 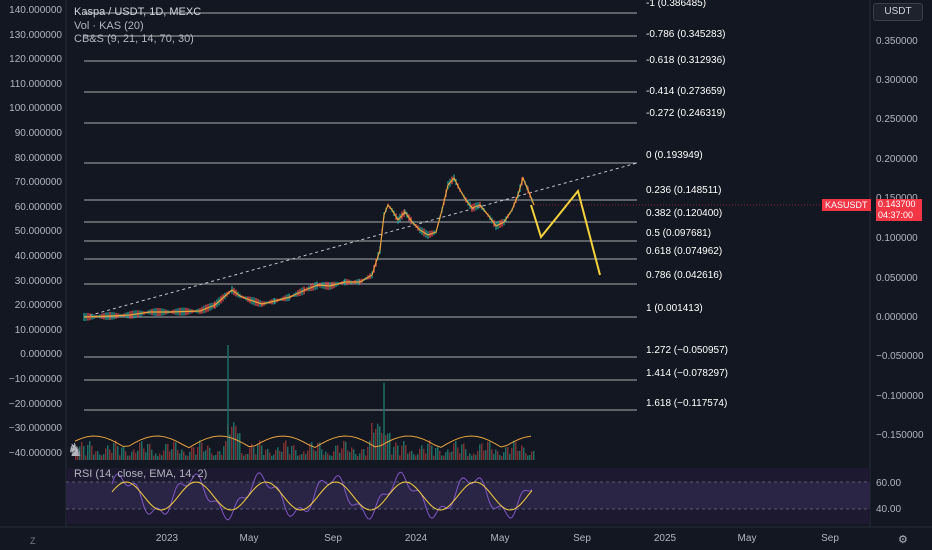 What do you see at coordinates (687, 350) in the screenshot?
I see `fib-level-label: 1.272 (−0.050957)` at bounding box center [687, 350].